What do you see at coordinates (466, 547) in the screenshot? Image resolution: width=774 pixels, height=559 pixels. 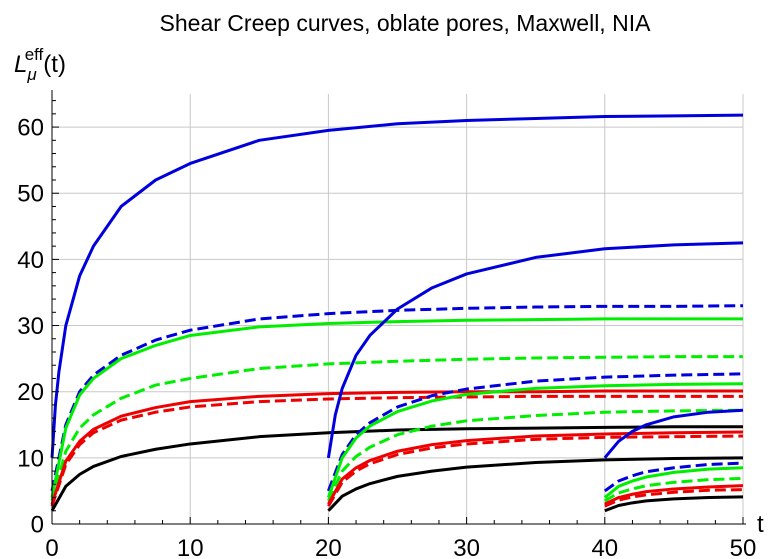 I see `x-tick-label: 30` at bounding box center [466, 547].